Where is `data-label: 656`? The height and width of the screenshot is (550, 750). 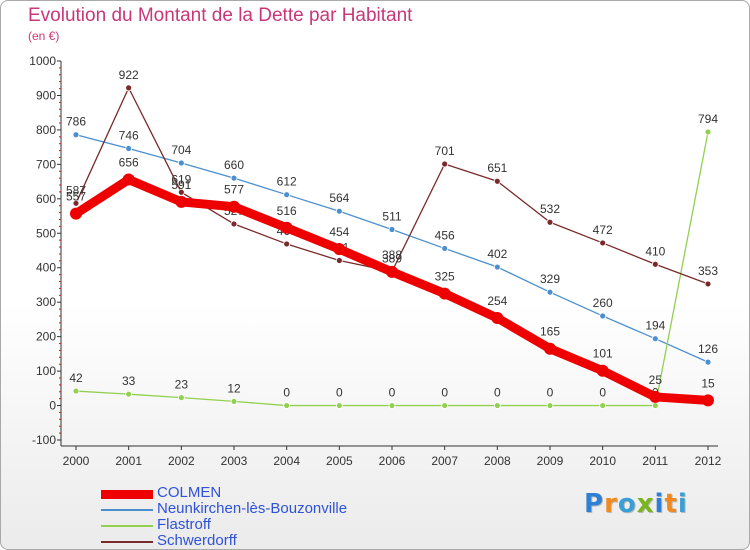 data-label: 656 is located at coordinates (129, 163).